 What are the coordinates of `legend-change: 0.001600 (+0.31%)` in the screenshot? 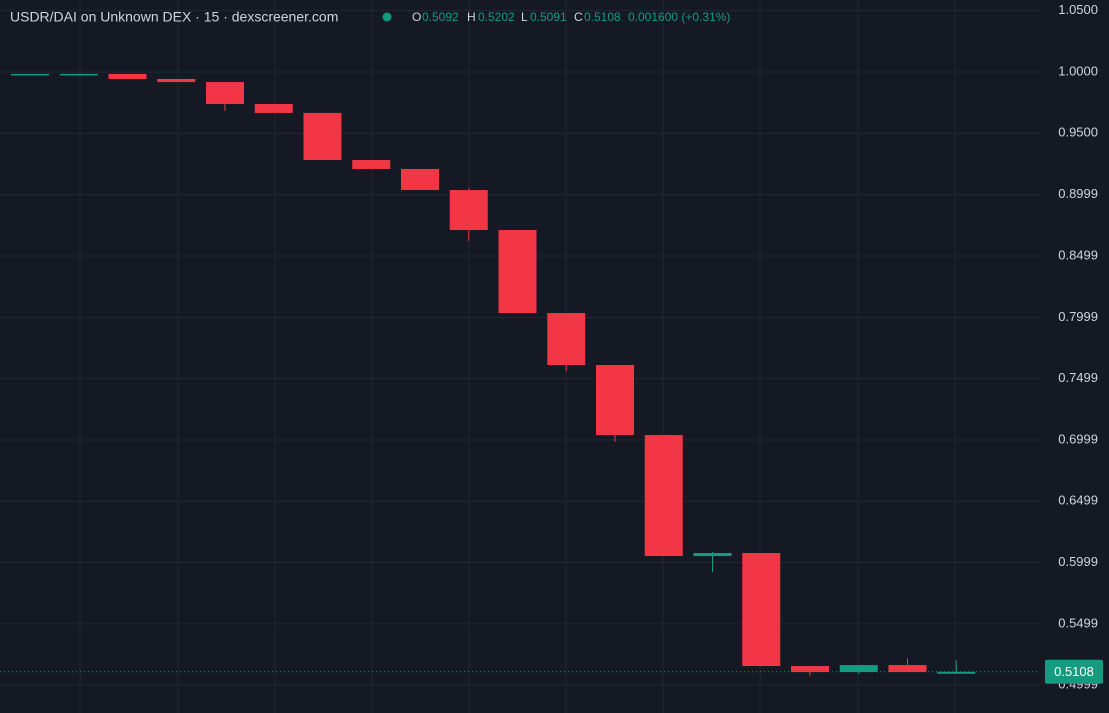 It's located at (679, 17).